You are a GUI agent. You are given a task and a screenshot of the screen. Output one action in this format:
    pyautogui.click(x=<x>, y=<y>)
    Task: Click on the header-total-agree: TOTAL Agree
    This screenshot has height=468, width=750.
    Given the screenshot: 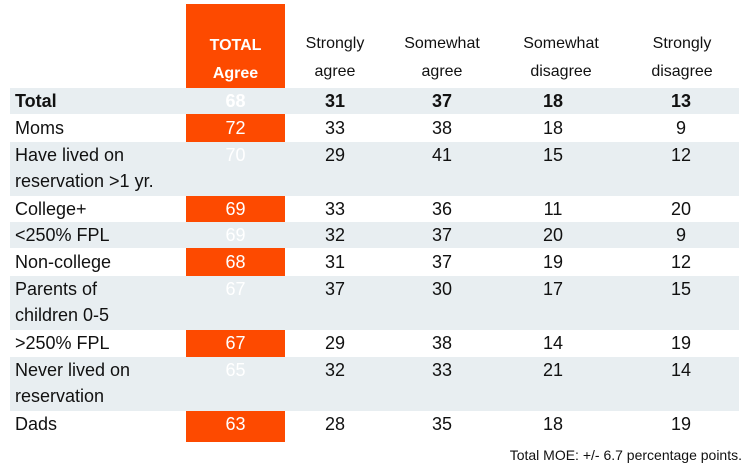 What is the action you would take?
    pyautogui.click(x=235, y=60)
    